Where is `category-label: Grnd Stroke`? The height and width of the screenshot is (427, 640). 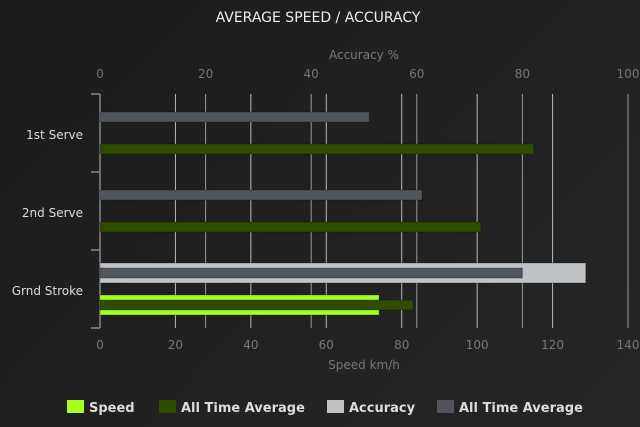
category-label: Grnd Stroke is located at coordinates (47, 291).